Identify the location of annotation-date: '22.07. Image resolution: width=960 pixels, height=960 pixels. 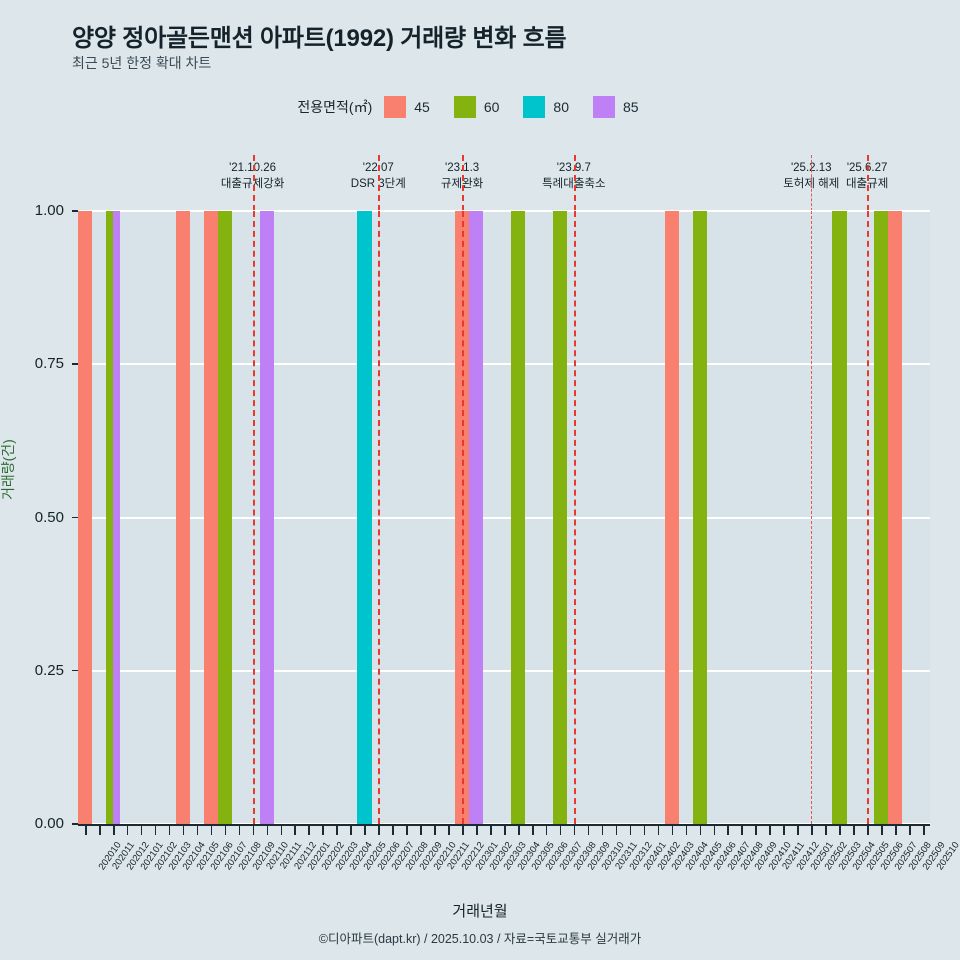
(378, 168).